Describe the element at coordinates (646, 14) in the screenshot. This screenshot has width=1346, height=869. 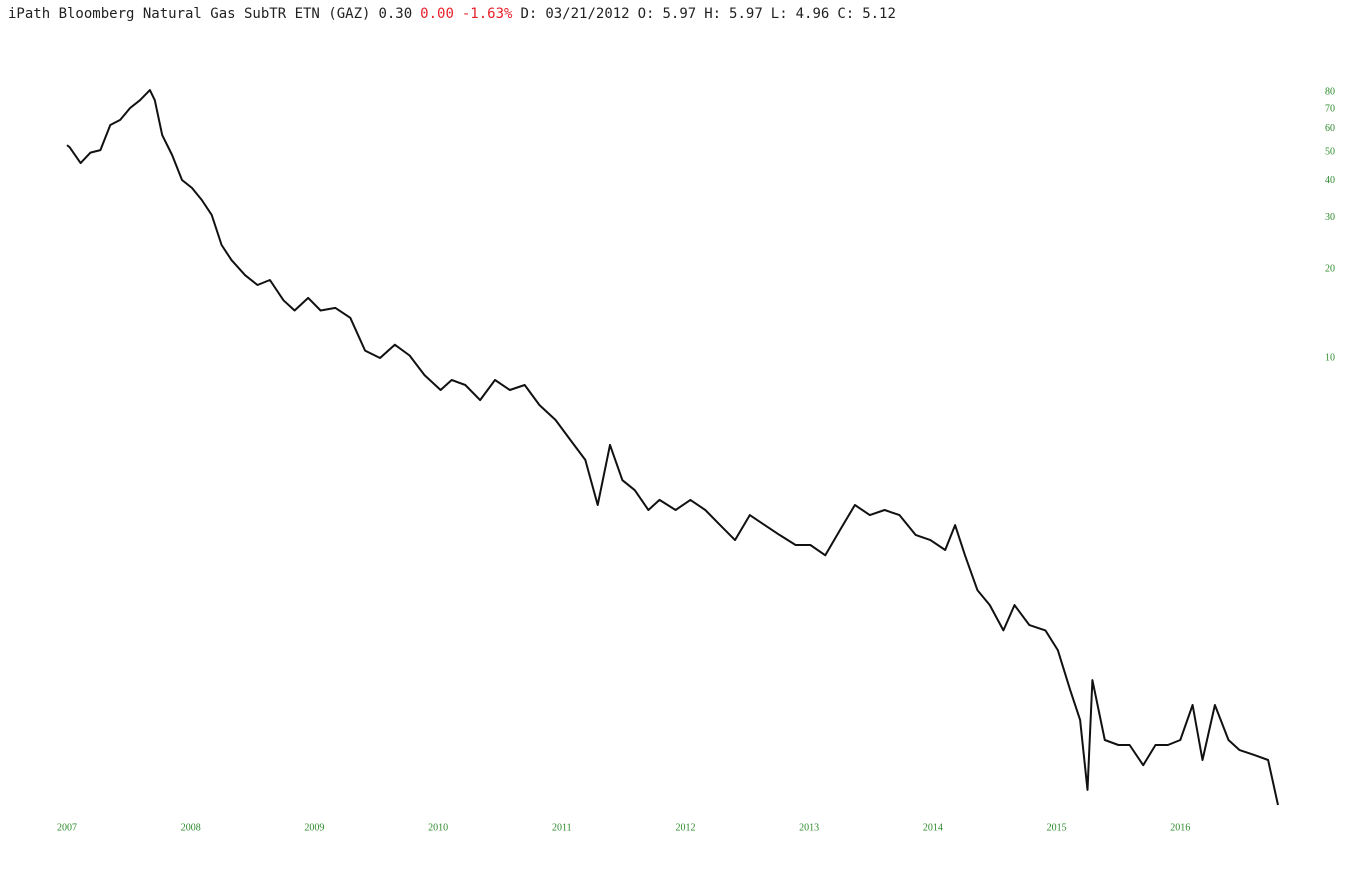
I see `header-item: O:` at that location.